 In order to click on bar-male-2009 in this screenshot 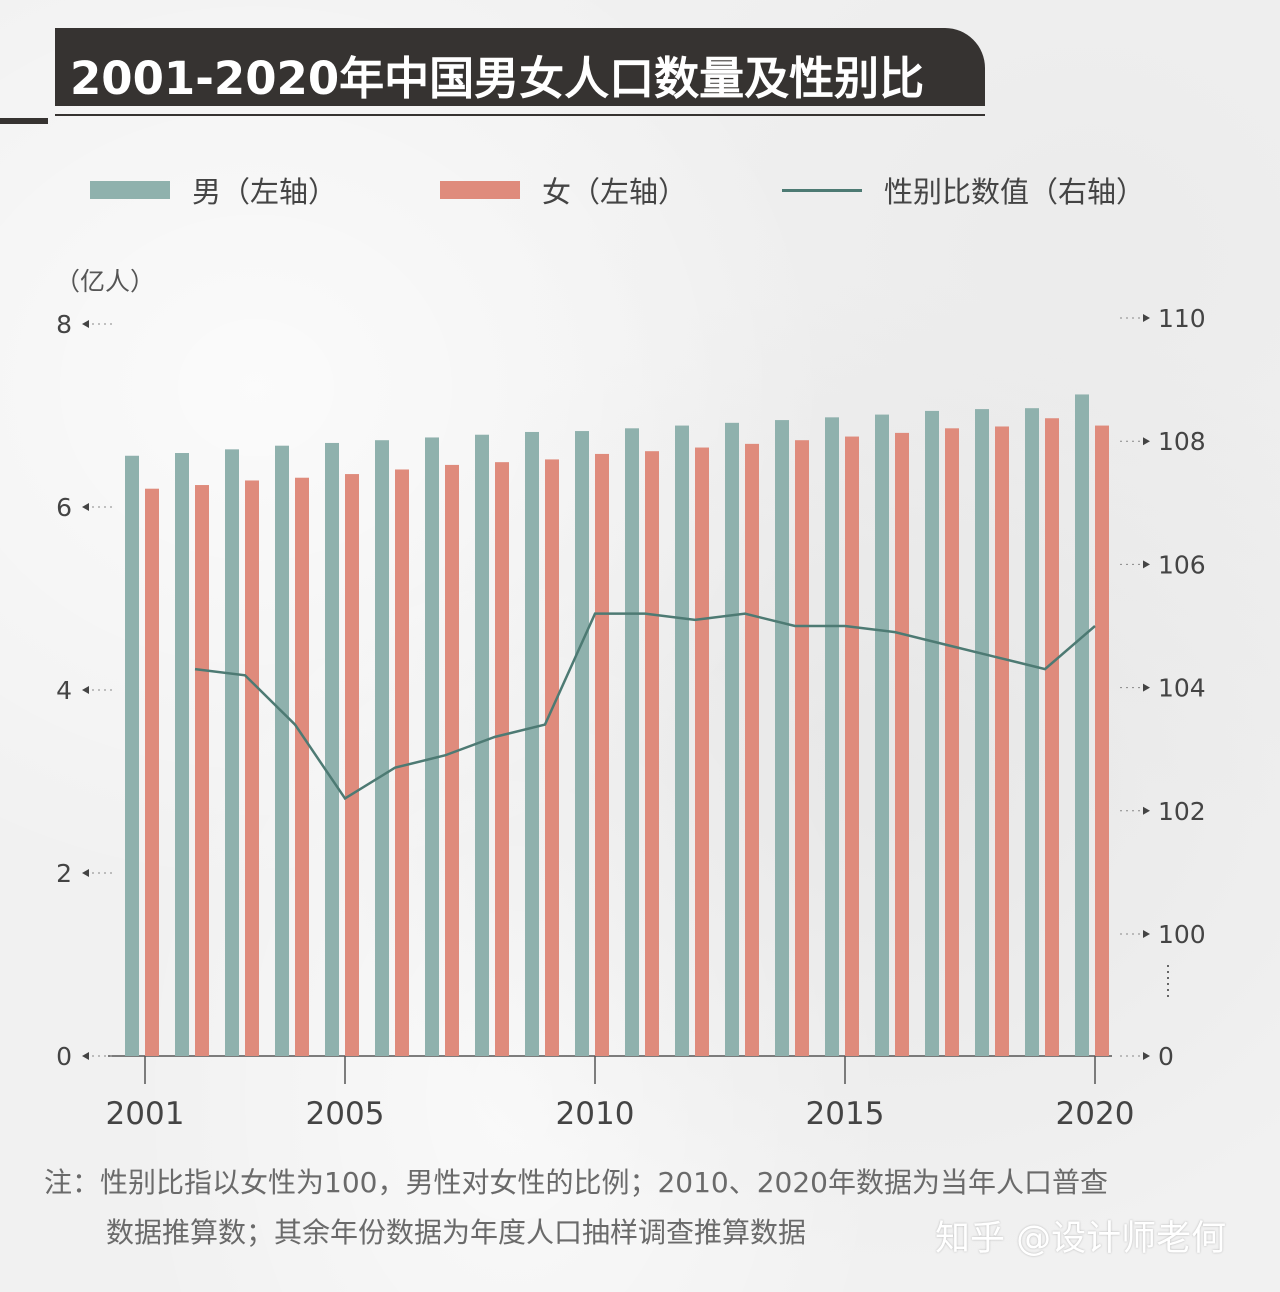, I will do `click(532, 744)`.